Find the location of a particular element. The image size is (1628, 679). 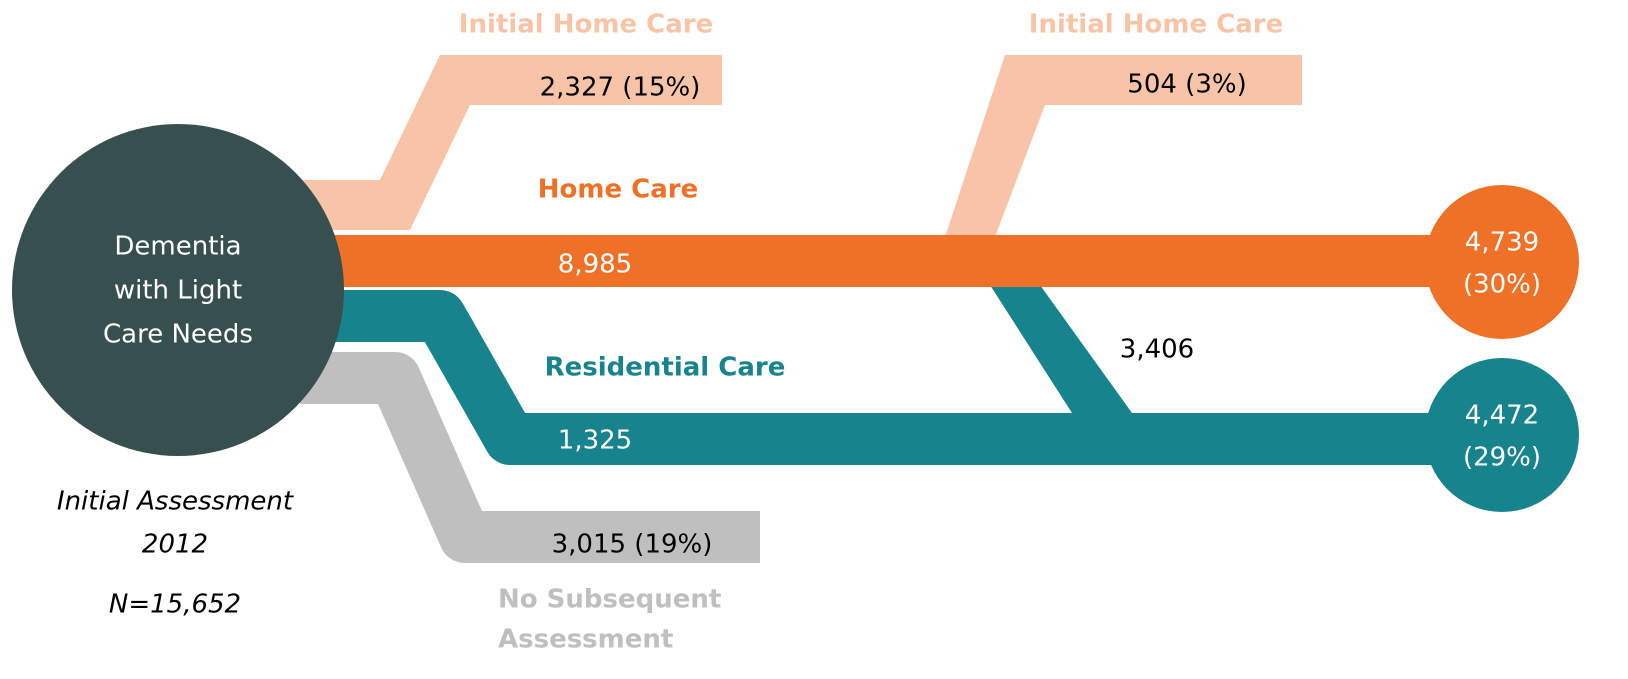

outcome-value: 4,739 is located at coordinates (1502, 243).